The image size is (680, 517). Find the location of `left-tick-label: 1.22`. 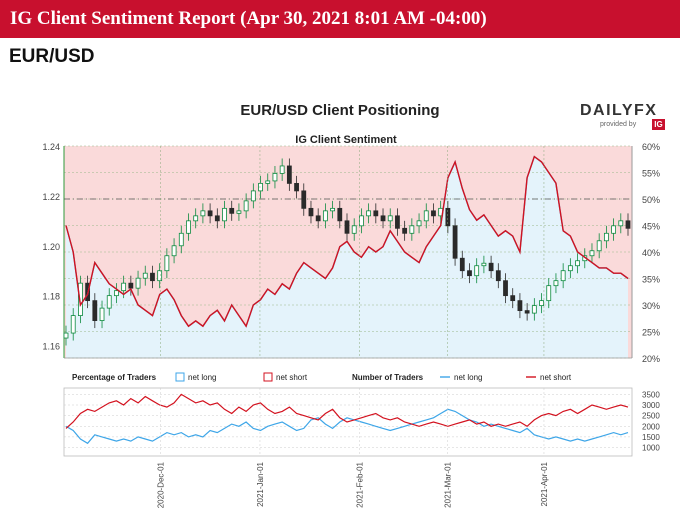

left-tick-label: 1.22 is located at coordinates (51, 197).